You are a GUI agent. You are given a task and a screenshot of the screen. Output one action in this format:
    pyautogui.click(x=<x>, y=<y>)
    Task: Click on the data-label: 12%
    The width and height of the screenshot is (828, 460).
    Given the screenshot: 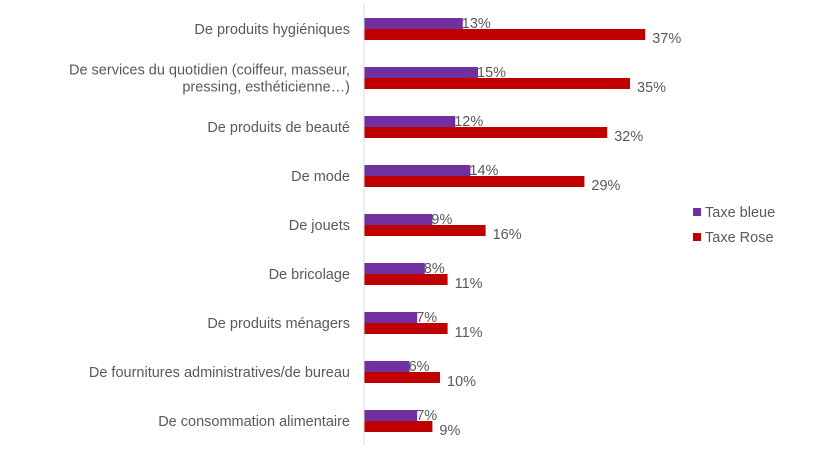 What is the action you would take?
    pyautogui.click(x=468, y=122)
    